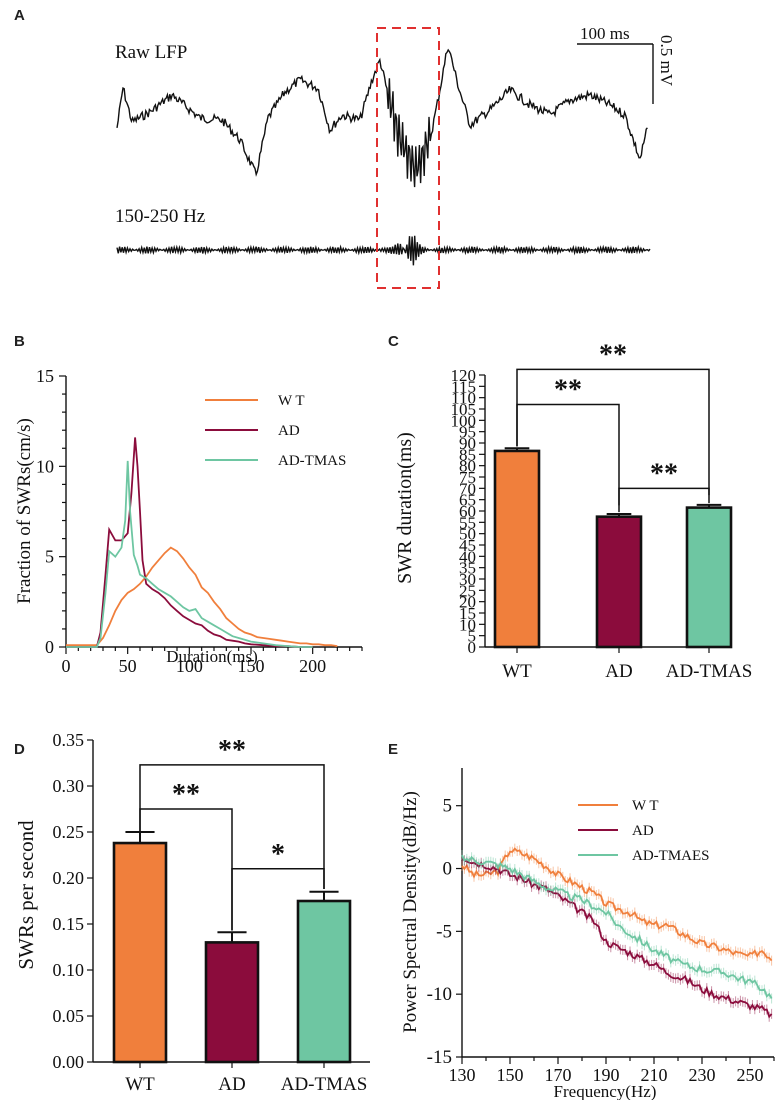 The height and width of the screenshot is (1100, 780). Describe the element at coordinates (448, 806) in the screenshot. I see `e-ytick-label: 5` at that location.